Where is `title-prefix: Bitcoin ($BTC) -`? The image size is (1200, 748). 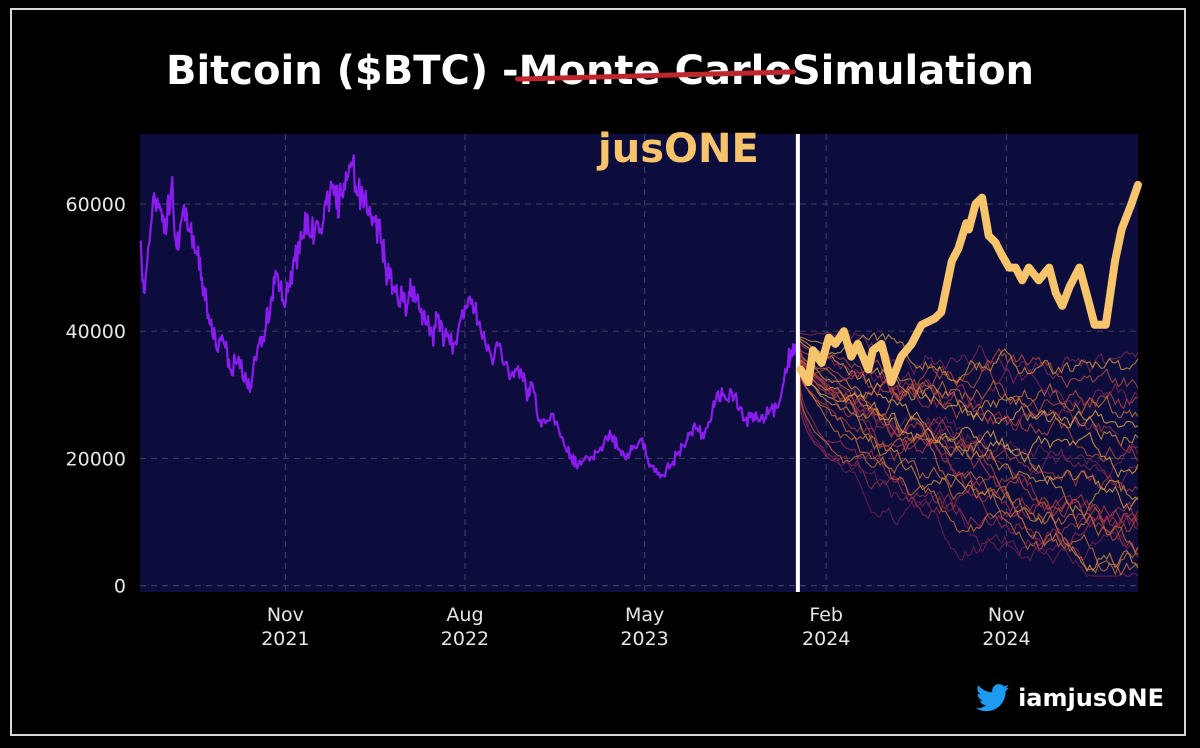
title-prefix: Bitcoin ($BTC) - is located at coordinates (342, 71).